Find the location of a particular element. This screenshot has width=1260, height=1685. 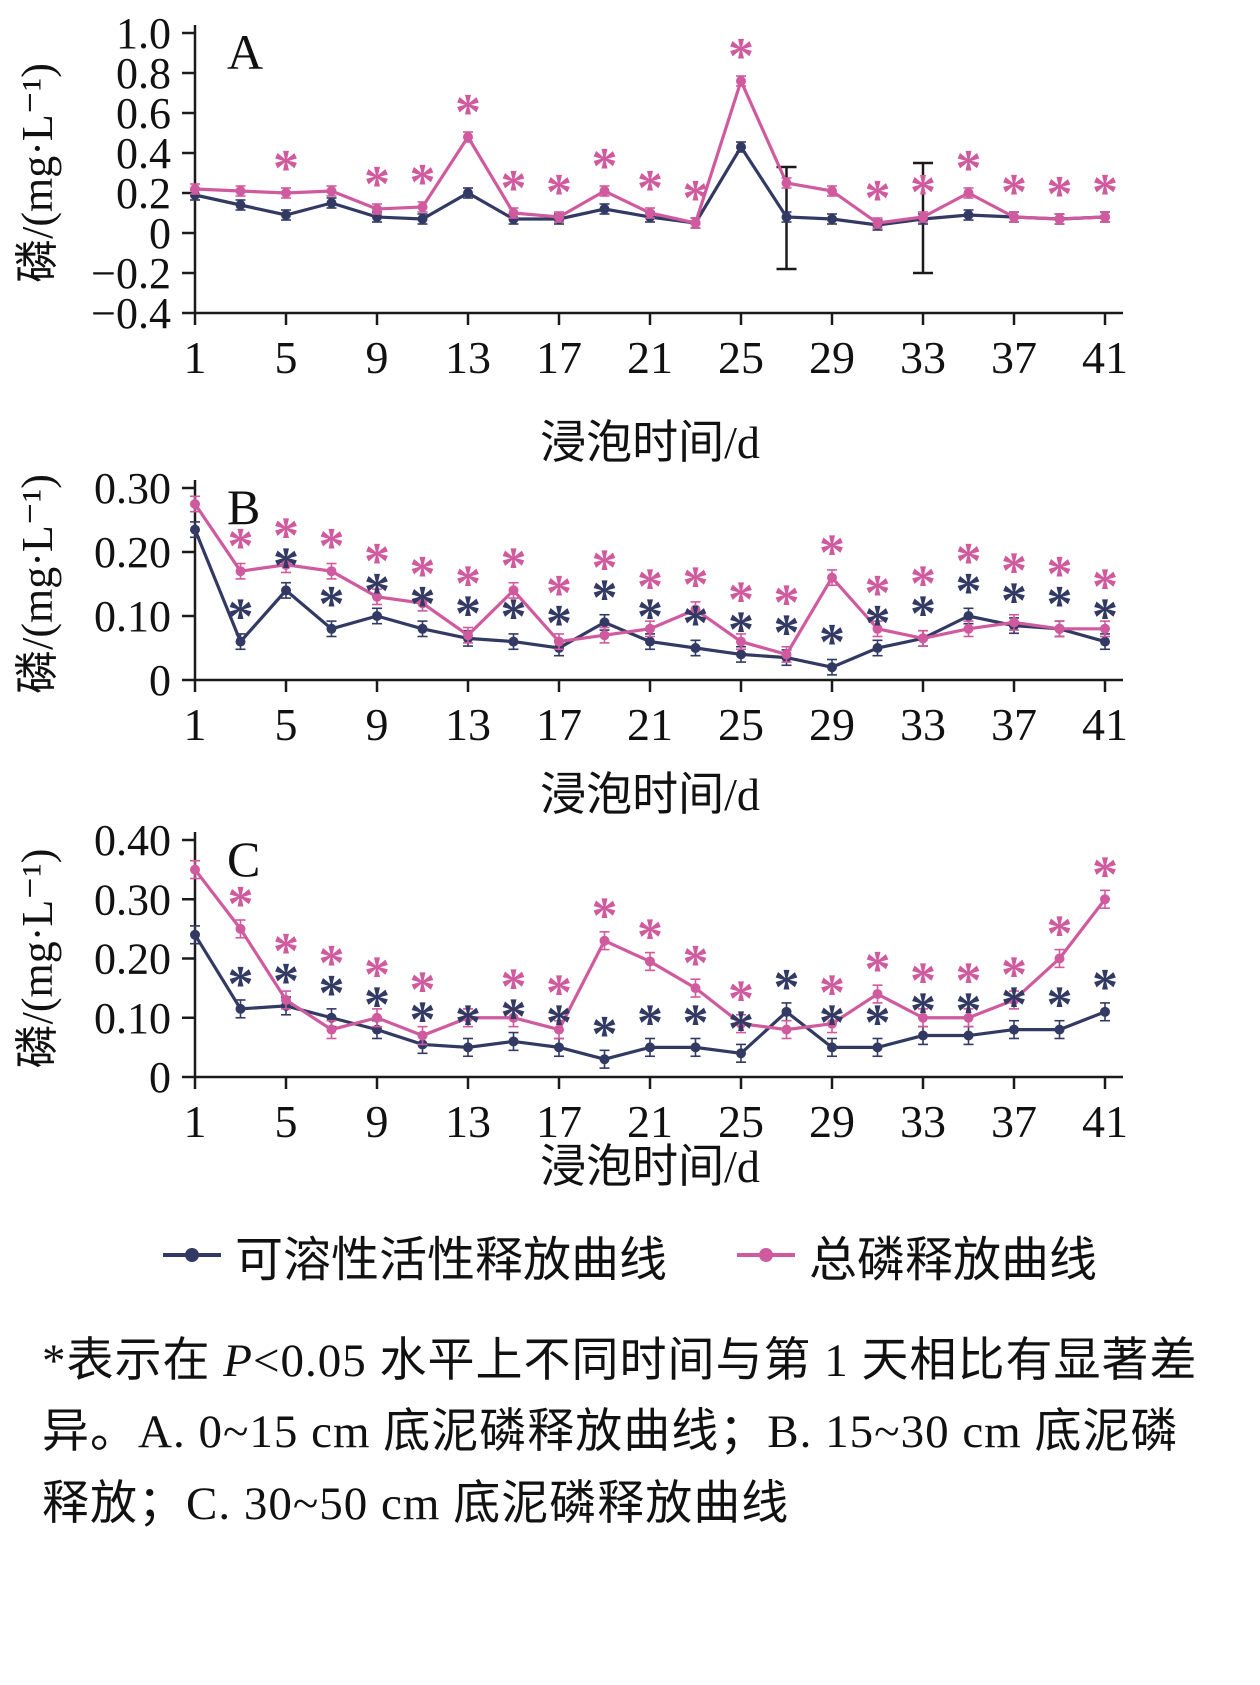

svg-text: 0.2 is located at coordinates (143, 193).